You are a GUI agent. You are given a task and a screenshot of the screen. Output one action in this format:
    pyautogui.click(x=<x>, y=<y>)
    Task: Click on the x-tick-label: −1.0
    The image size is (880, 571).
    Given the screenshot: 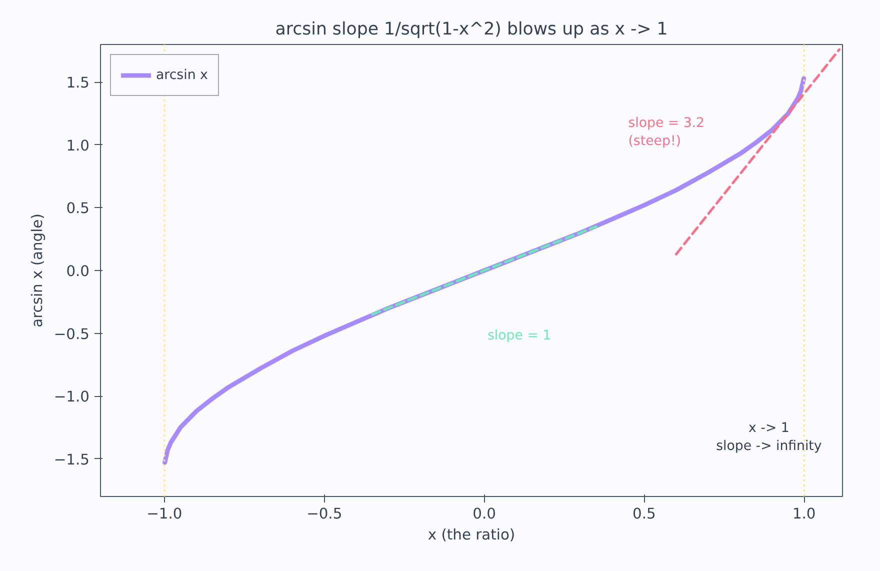 What is the action you would take?
    pyautogui.click(x=164, y=514)
    